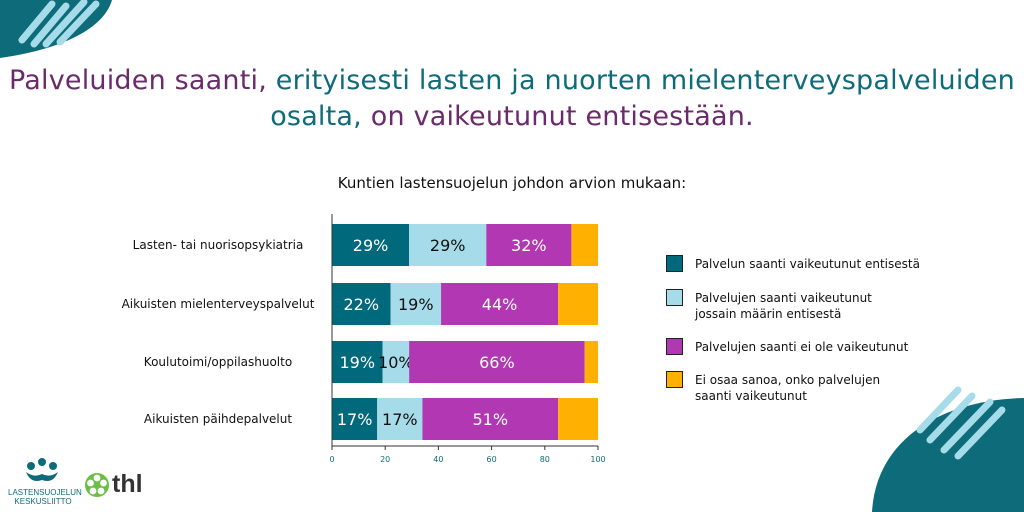 The height and width of the screenshot is (512, 1024). Describe the element at coordinates (961, 423) in the screenshot. I see `bottom-right-brush-strokes` at that location.